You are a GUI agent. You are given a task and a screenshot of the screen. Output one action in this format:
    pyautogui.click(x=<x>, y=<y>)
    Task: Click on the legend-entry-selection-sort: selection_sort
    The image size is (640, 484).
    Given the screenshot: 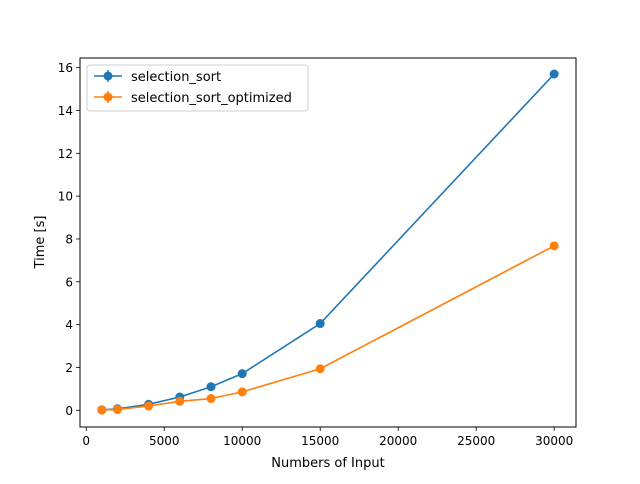 What is the action you would take?
    pyautogui.click(x=157, y=77)
    